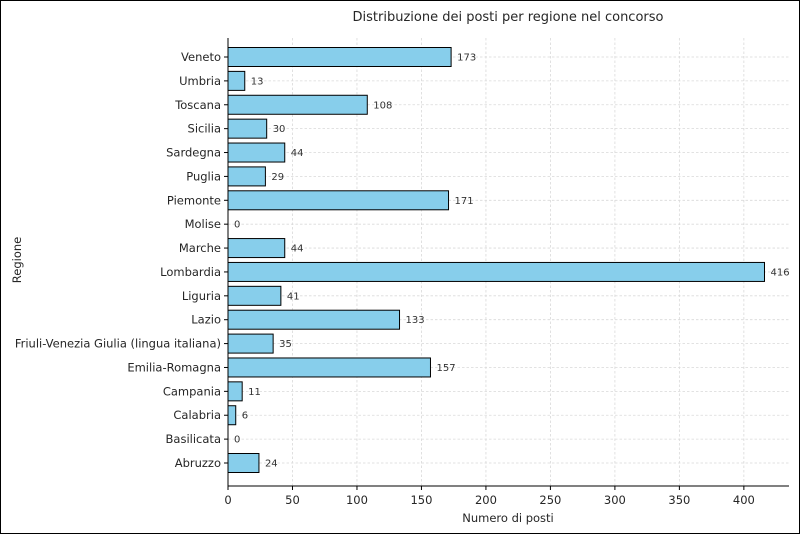  What do you see at coordinates (247, 128) in the screenshot?
I see `bar-sicilia` at bounding box center [247, 128].